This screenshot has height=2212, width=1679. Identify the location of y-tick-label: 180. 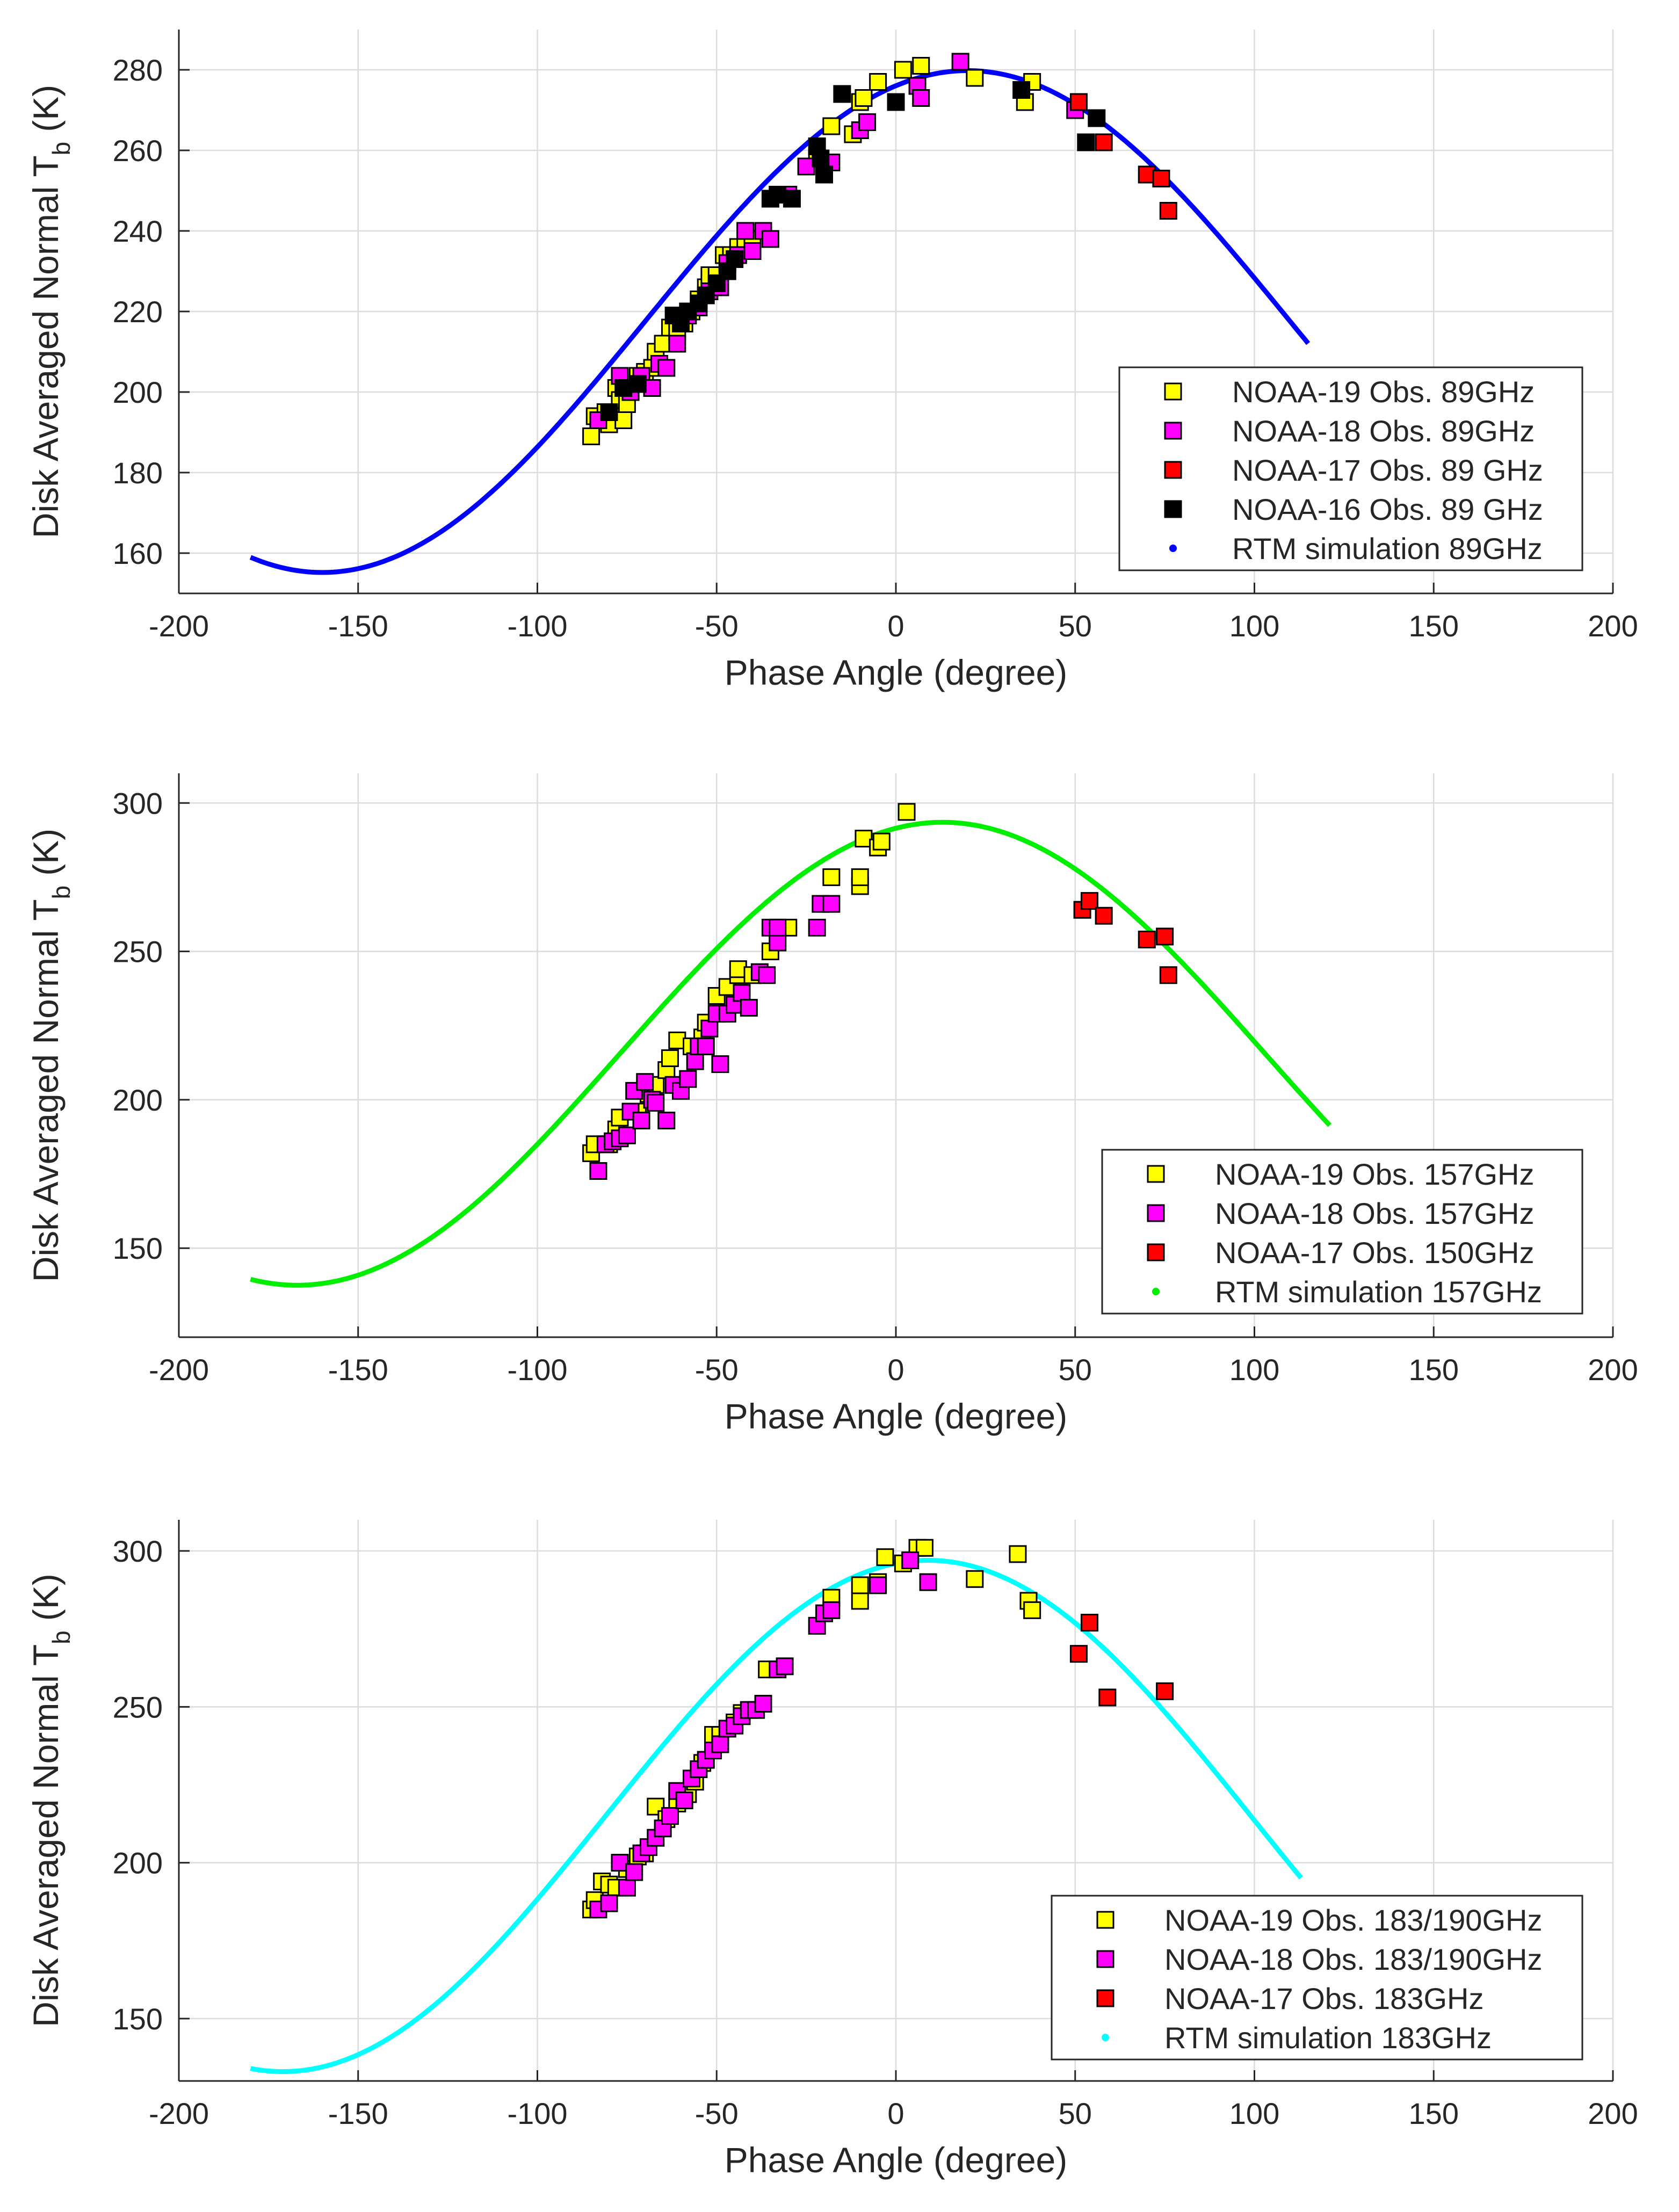
(138, 473).